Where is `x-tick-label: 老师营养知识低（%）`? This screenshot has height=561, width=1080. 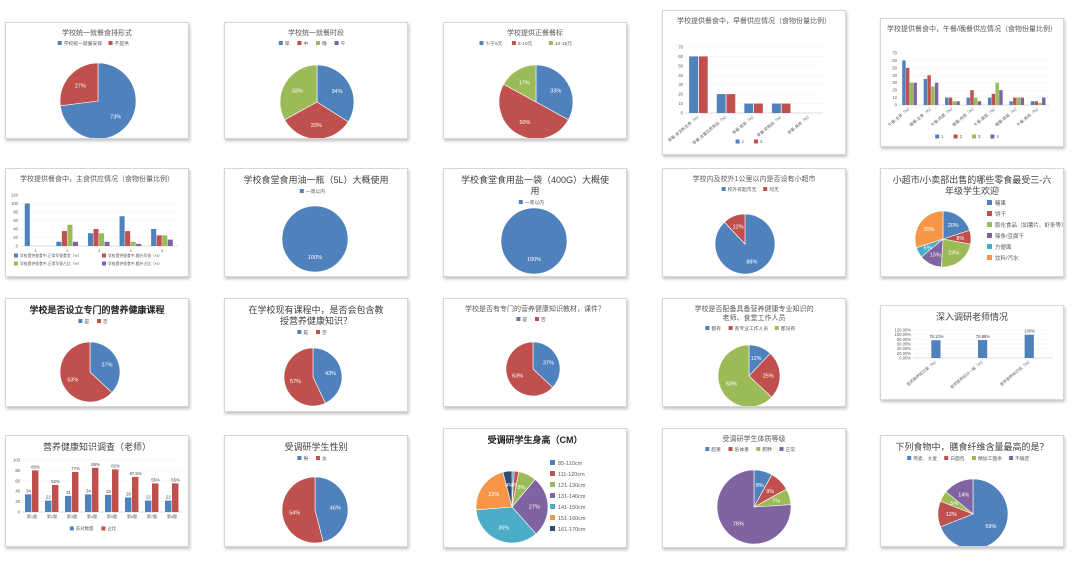
x-tick-label: 老师营养知识低（%） is located at coordinates (1015, 372).